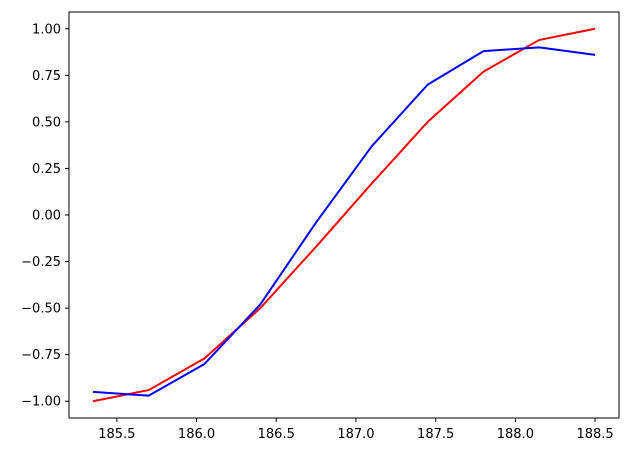  I want to click on x-tick-label: 188.5, so click(594, 434).